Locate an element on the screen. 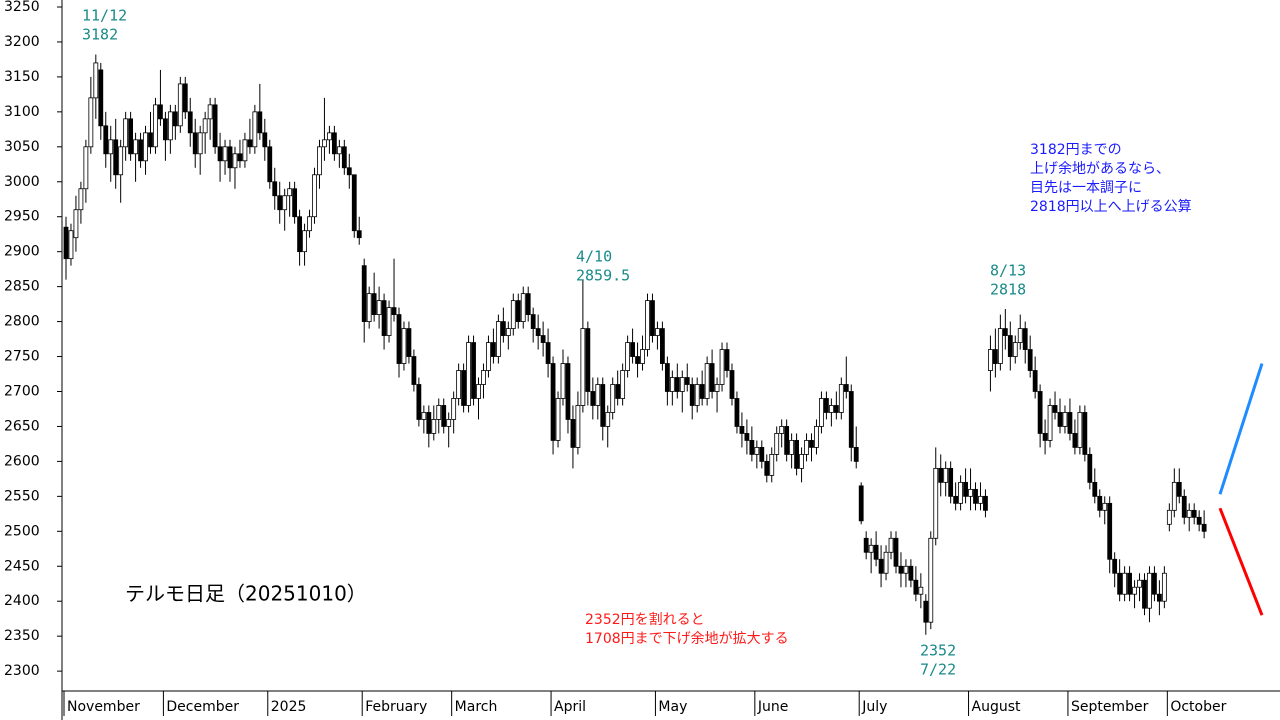 This screenshot has height=720, width=1280. x-tick-label: July is located at coordinates (874, 707).